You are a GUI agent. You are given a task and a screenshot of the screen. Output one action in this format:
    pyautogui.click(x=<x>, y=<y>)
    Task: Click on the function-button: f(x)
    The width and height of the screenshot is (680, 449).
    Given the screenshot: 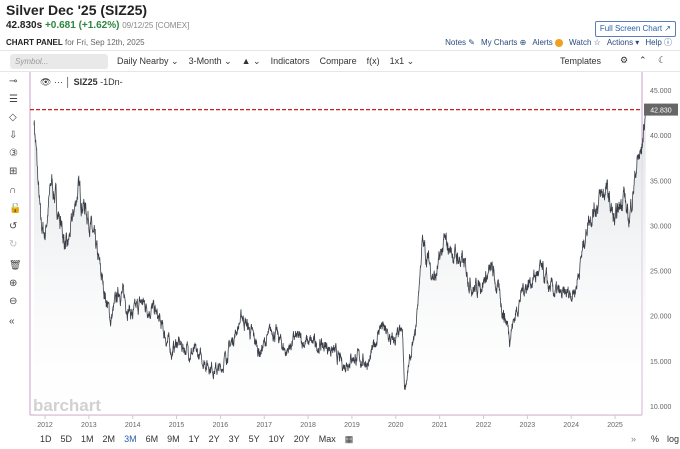 What is the action you would take?
    pyautogui.click(x=373, y=60)
    